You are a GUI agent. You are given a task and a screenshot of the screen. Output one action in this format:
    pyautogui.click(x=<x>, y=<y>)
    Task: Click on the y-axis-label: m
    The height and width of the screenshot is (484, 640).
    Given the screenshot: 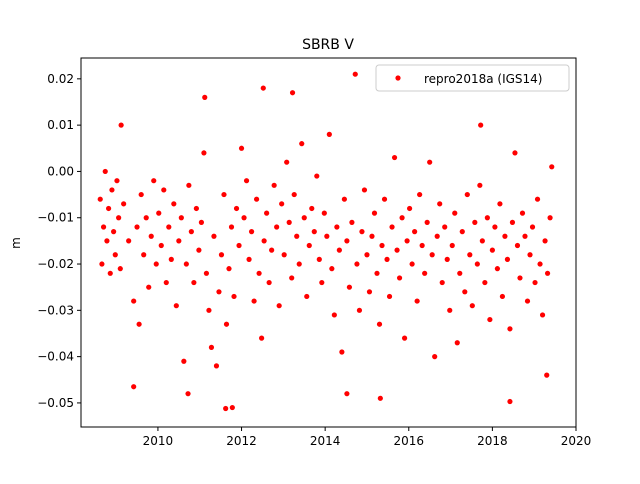 What is the action you would take?
    pyautogui.click(x=16, y=243)
    